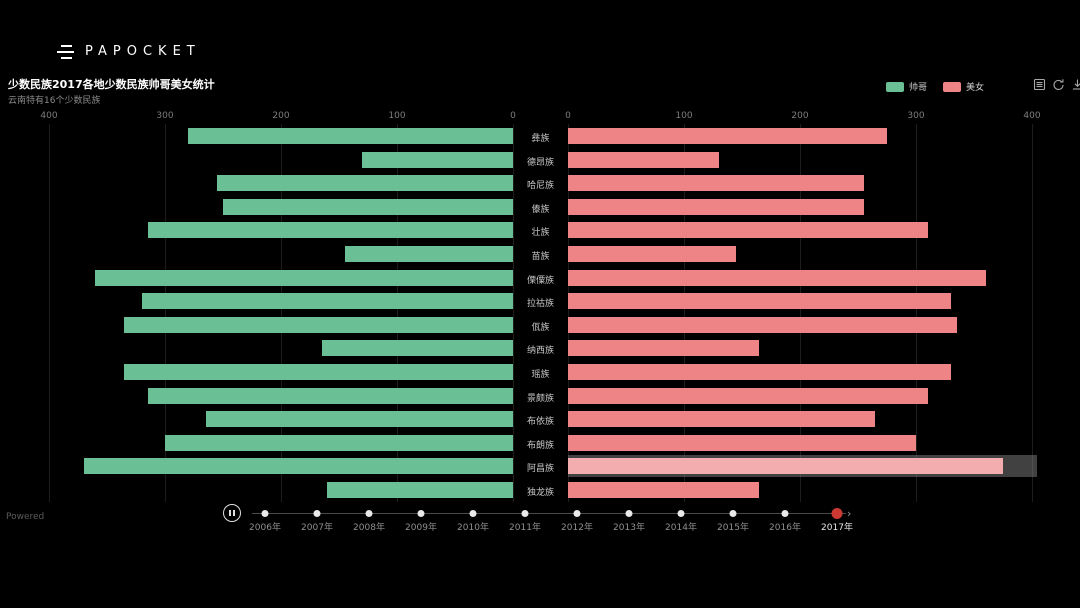 The height and width of the screenshot is (608, 1080). What do you see at coordinates (1039, 84) in the screenshot?
I see `data-view-icon` at bounding box center [1039, 84].